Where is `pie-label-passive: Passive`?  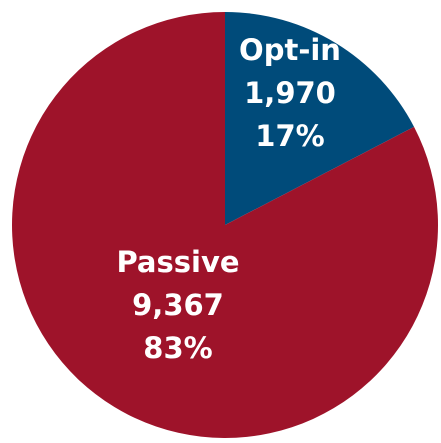 pie-label-passive: Passive is located at coordinates (177, 262).